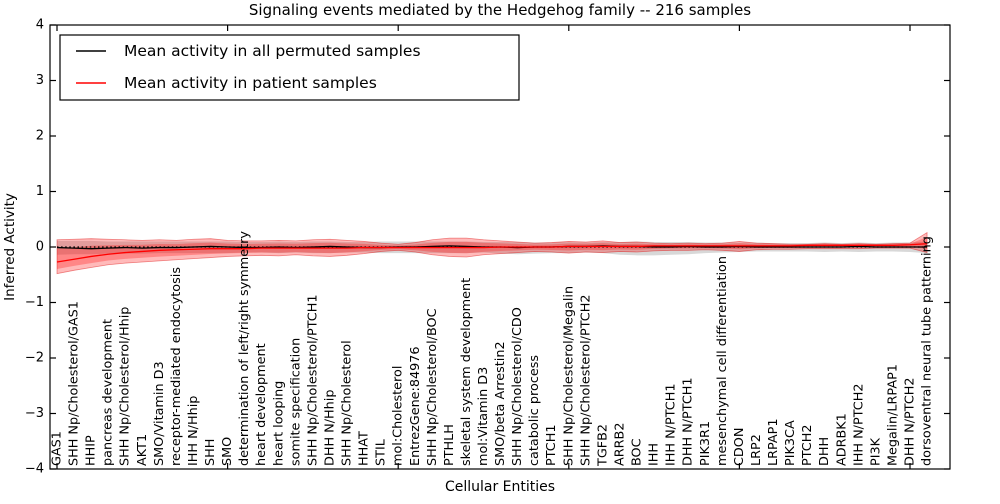 The height and width of the screenshot is (504, 1000). Describe the element at coordinates (927, 351) in the screenshot. I see `x-tick-label: dorsoventral neural tube patterning` at that location.